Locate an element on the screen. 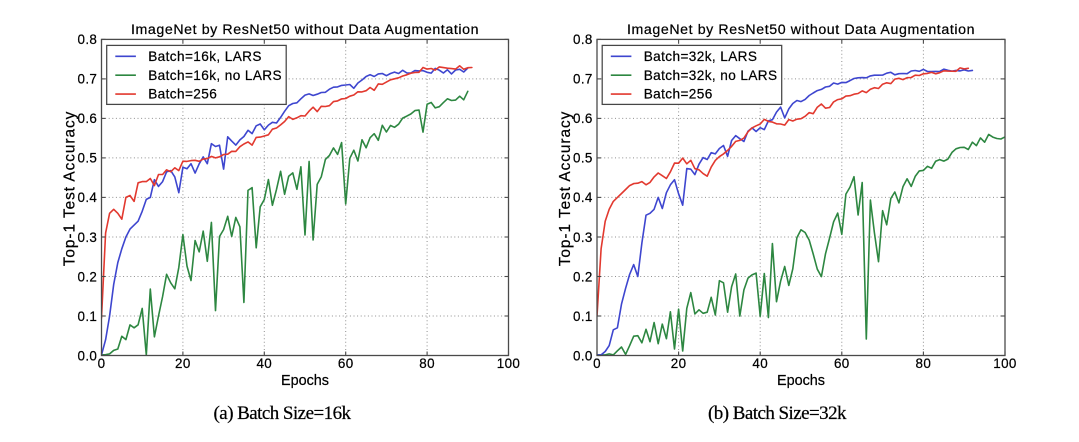 Image resolution: width=1079 pixels, height=442 pixels. svg-text: Batch=32k, LARS is located at coordinates (701, 56).